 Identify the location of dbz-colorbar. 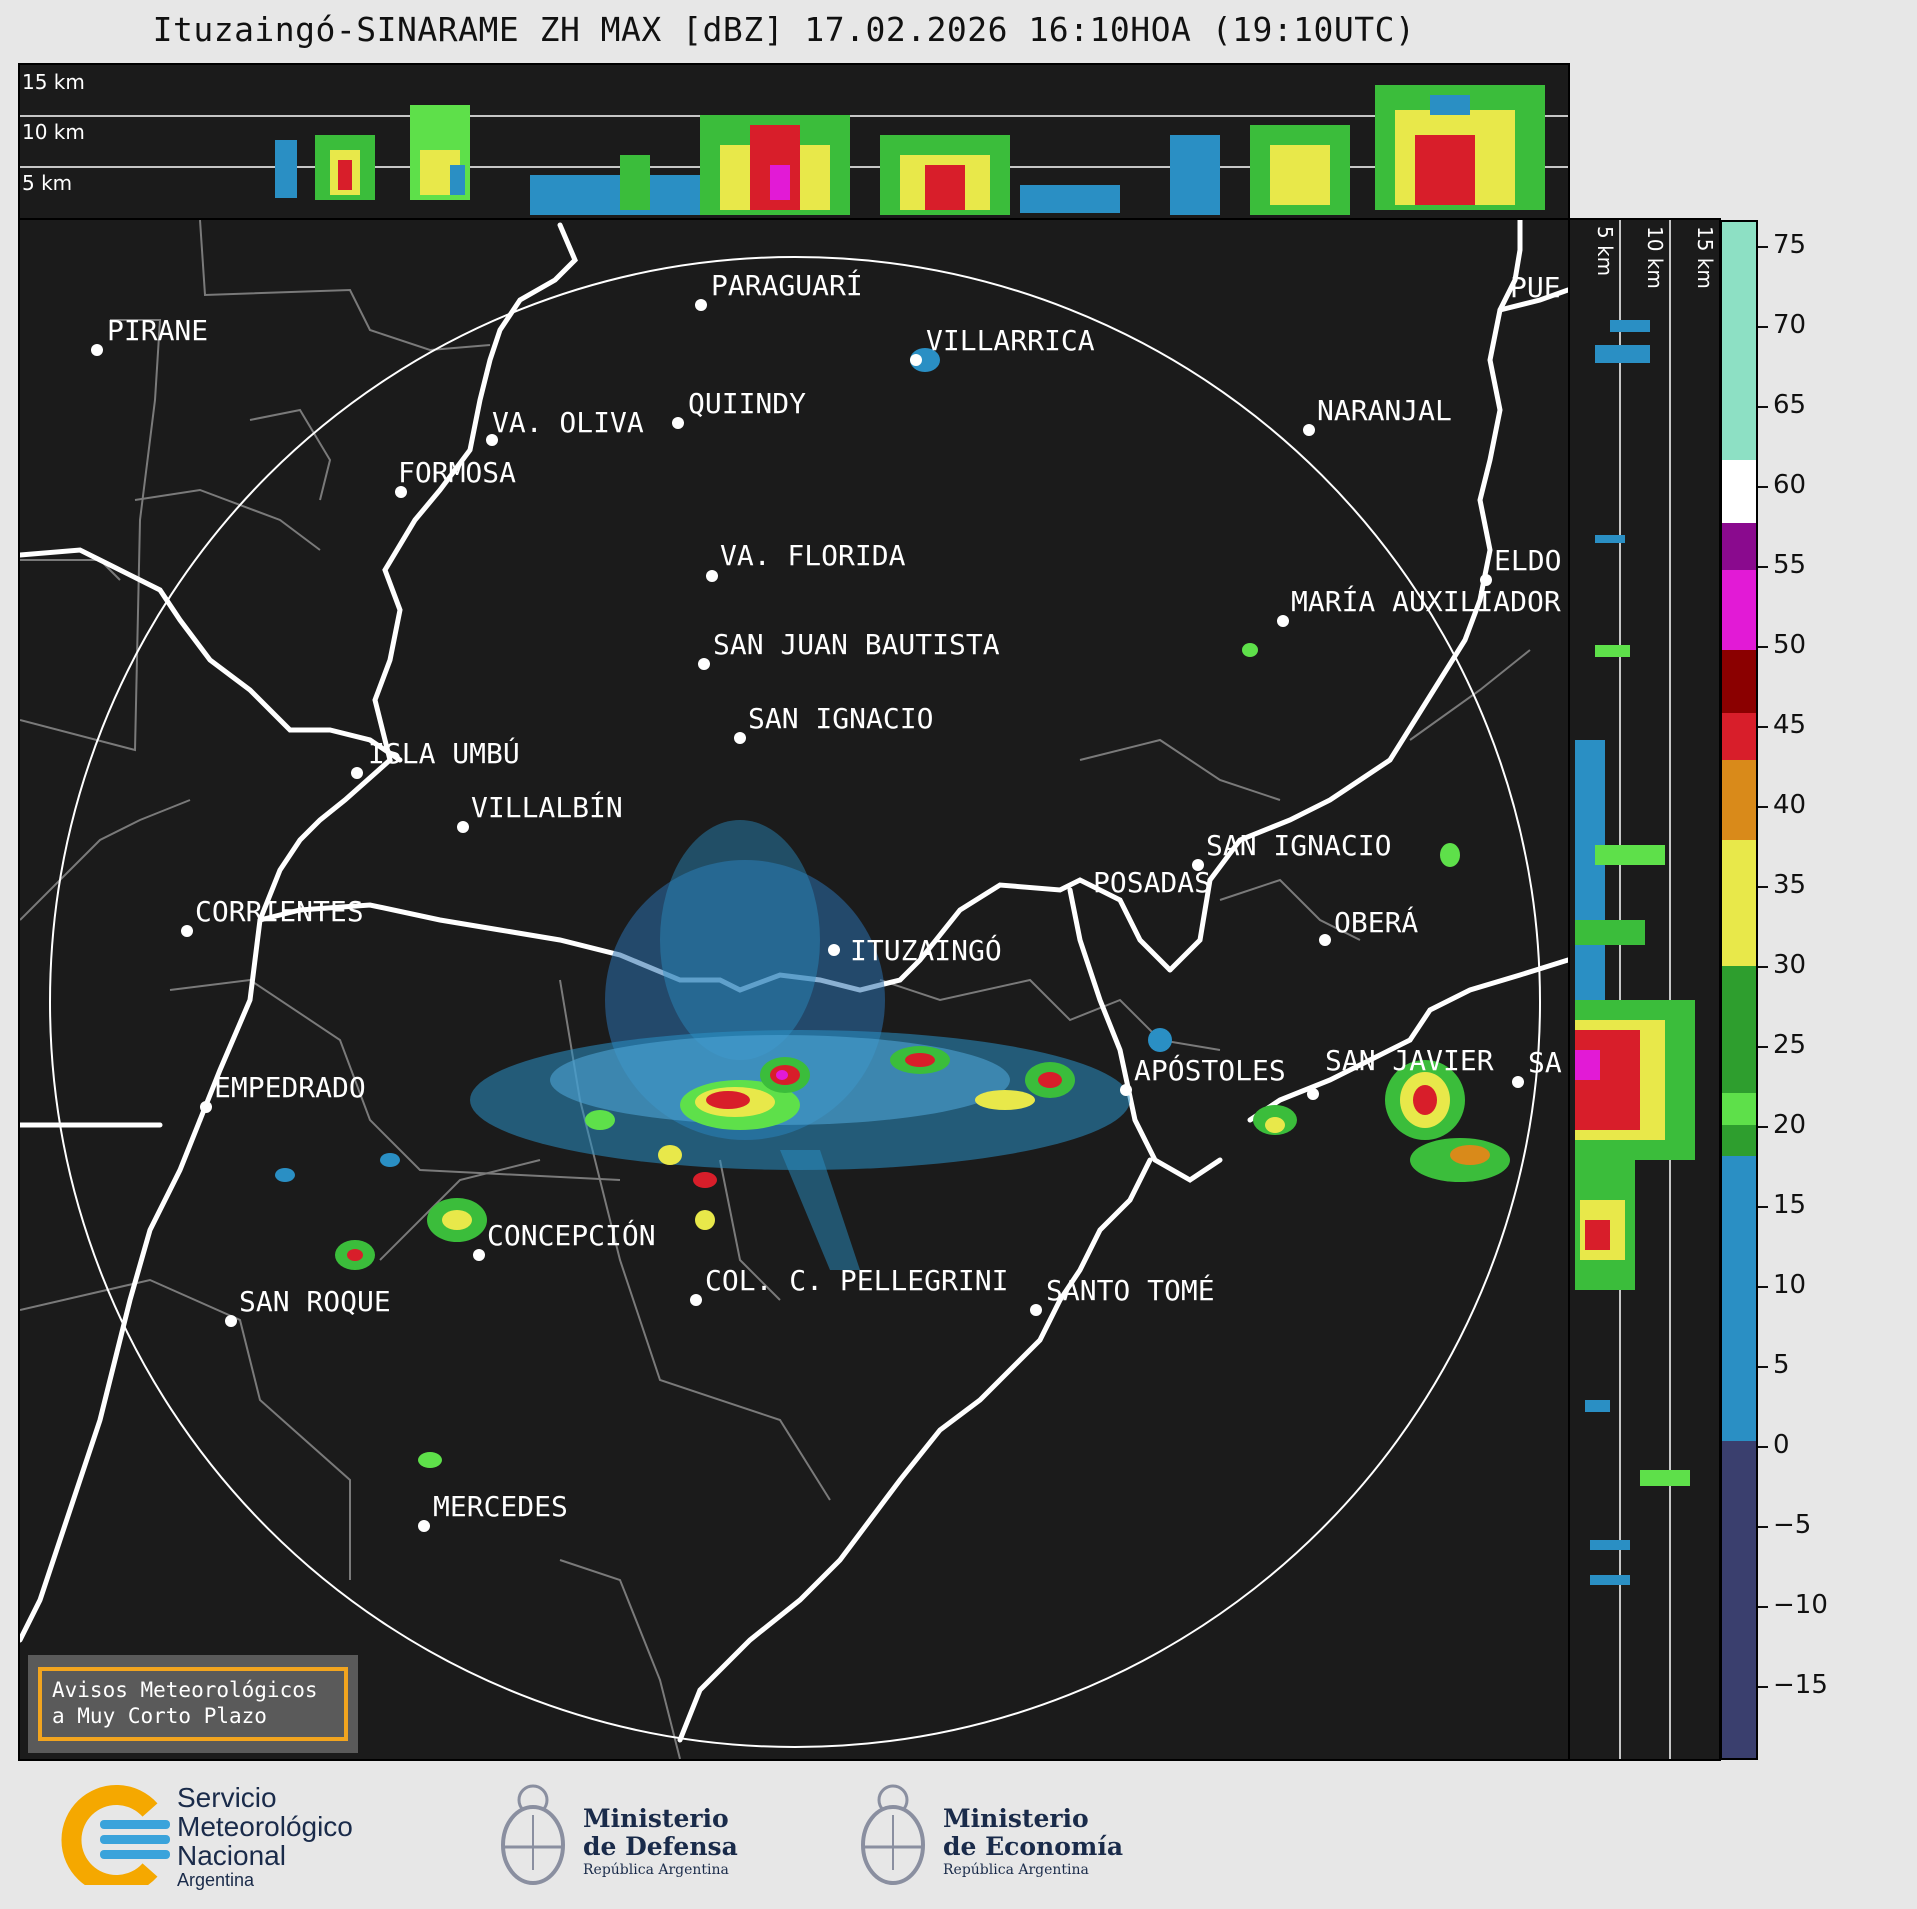
(1739, 990).